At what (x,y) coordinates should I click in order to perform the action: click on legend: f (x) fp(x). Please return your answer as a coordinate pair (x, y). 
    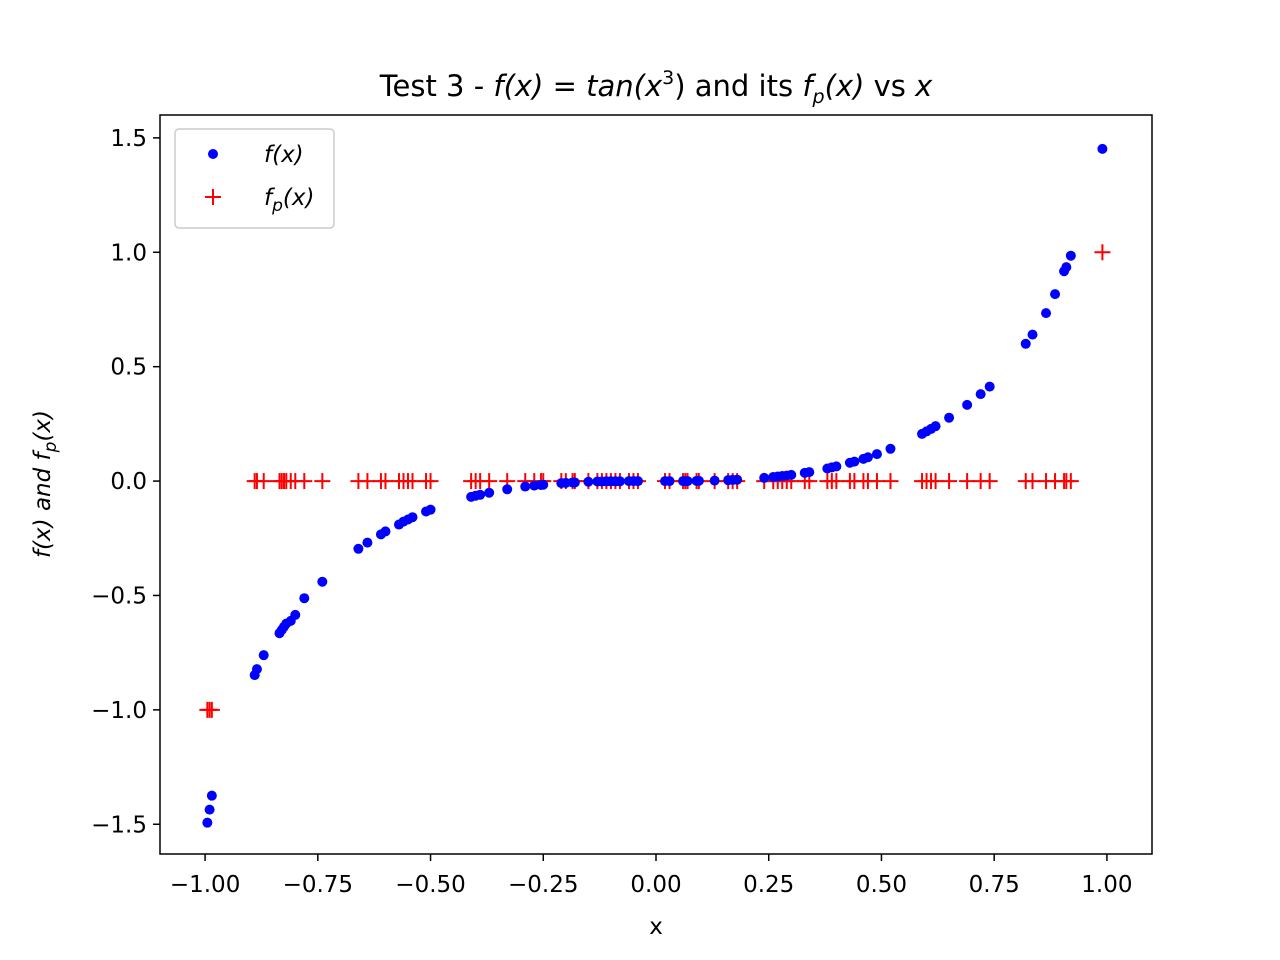
    Looking at the image, I should click on (254, 178).